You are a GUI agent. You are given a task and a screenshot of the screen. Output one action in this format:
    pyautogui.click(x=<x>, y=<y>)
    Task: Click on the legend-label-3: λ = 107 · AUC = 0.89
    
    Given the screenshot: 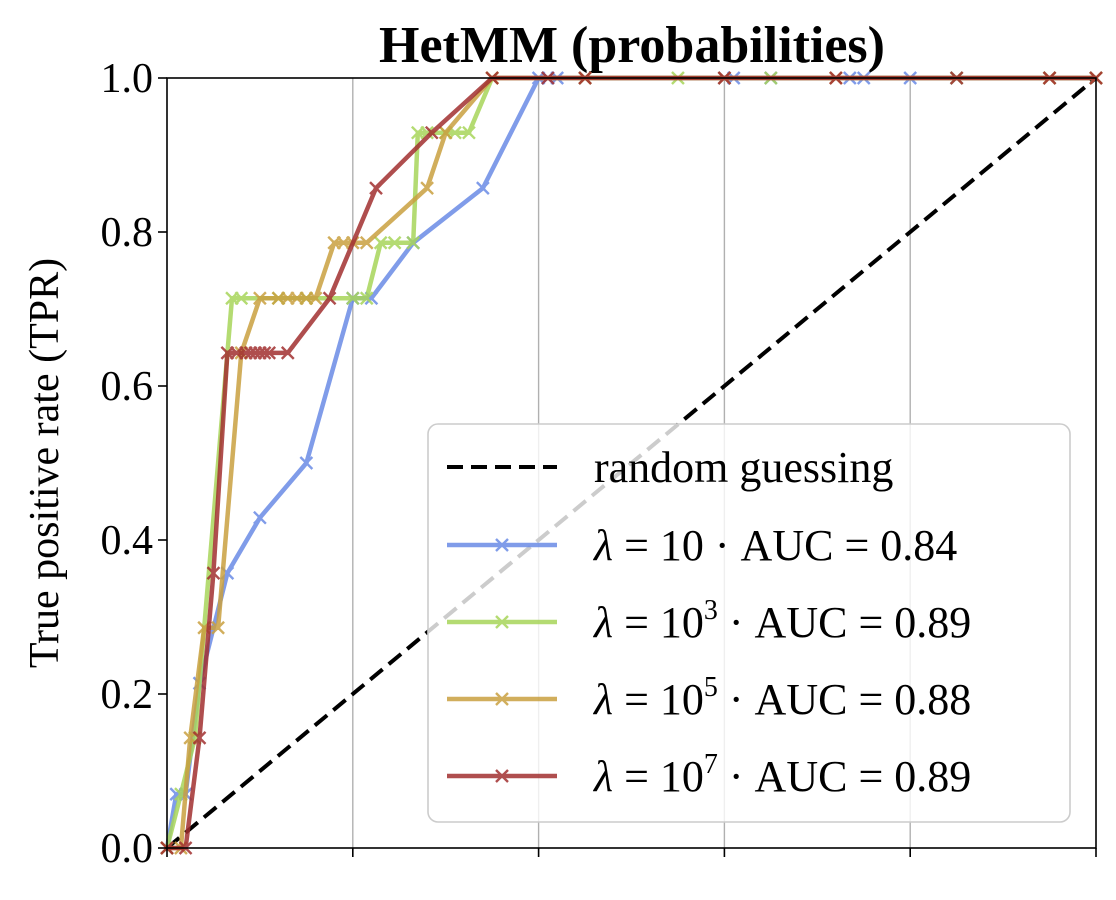 What is the action you would take?
    pyautogui.click(x=781, y=775)
    